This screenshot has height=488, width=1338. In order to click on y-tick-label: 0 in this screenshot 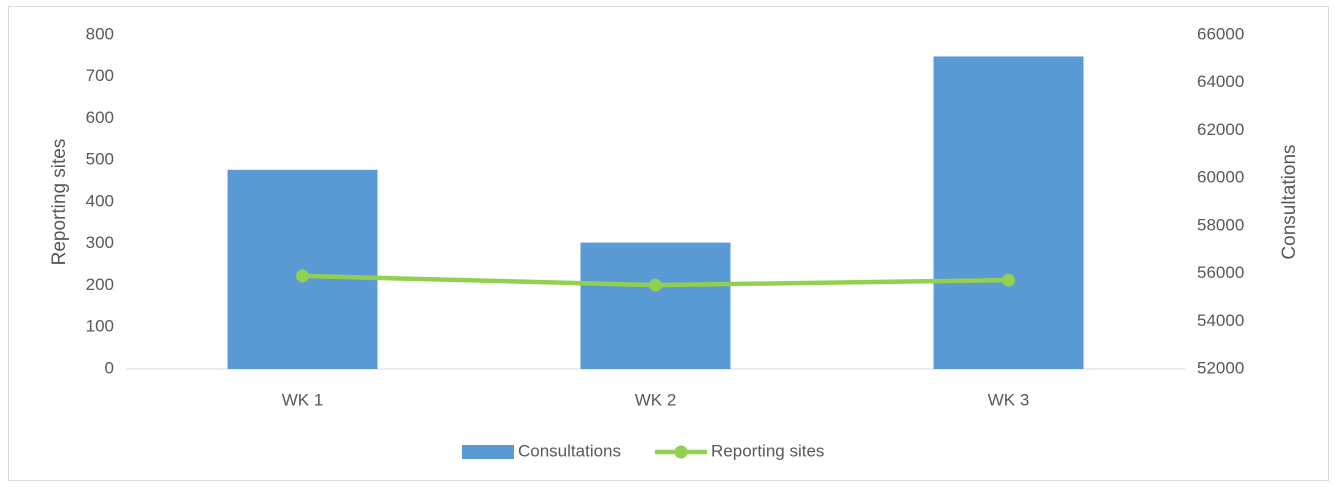, I will do `click(109, 367)`.